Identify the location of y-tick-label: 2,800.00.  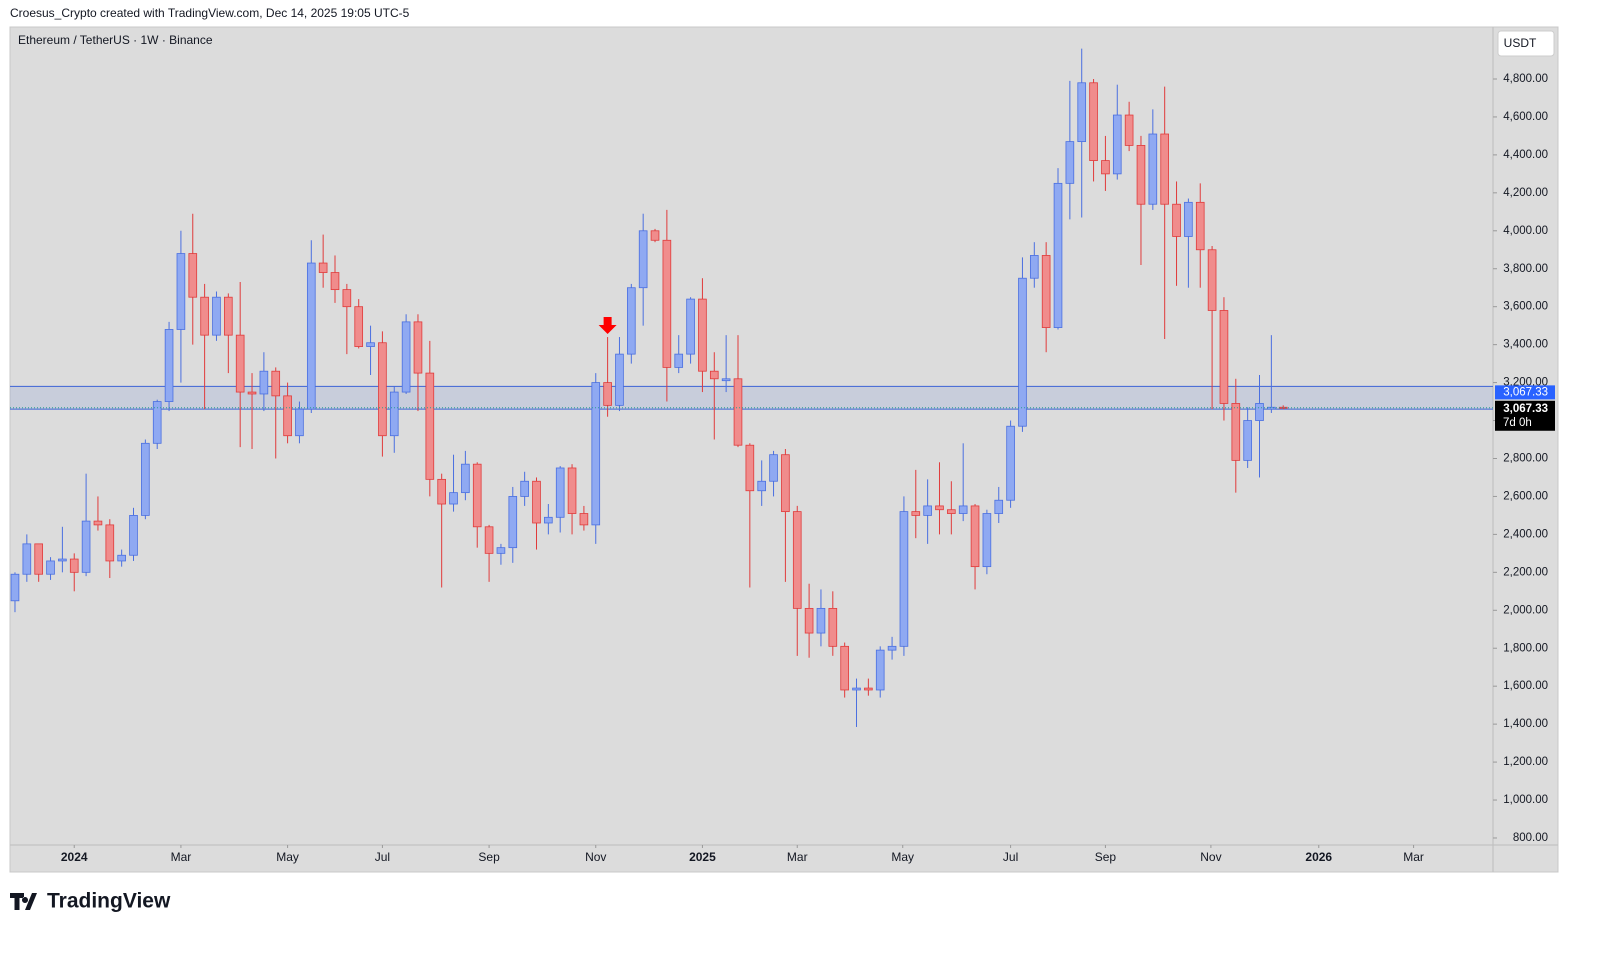
(1525, 459).